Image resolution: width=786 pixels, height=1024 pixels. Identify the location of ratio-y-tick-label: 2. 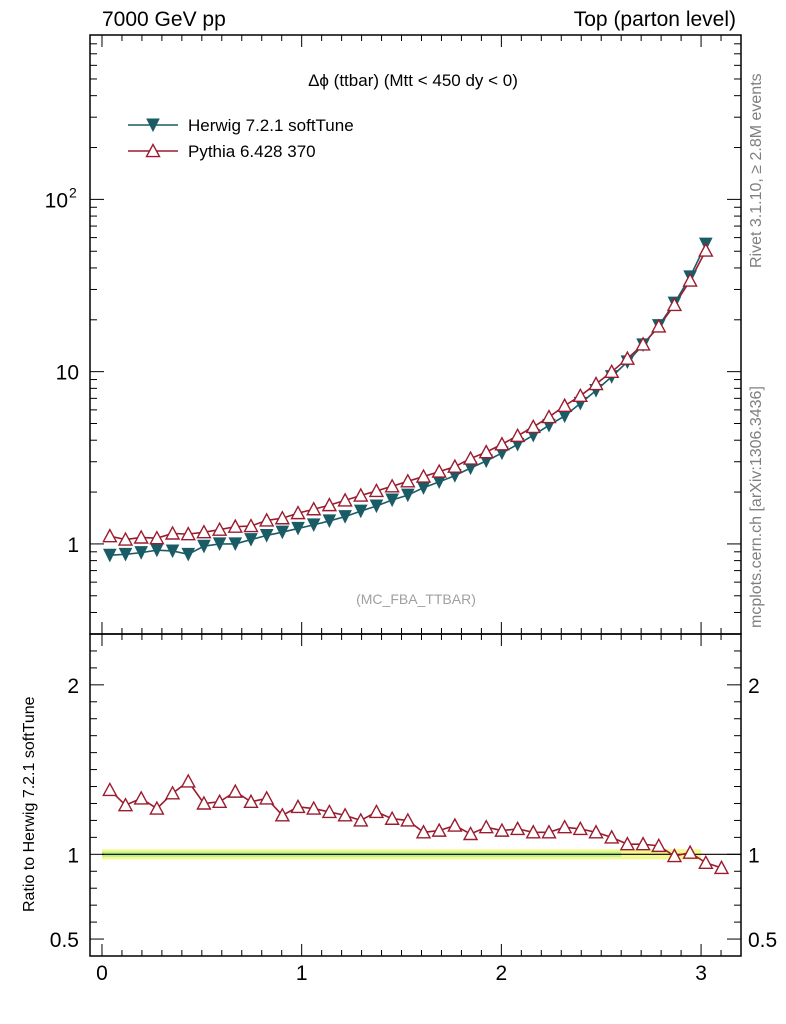
(73, 686).